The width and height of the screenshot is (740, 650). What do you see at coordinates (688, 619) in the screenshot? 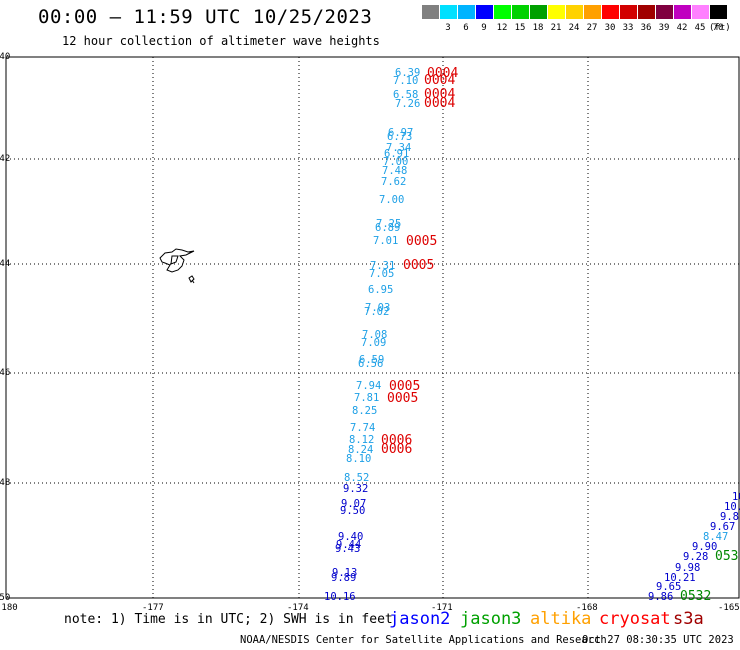
I see `legend-s3a: s3a` at bounding box center [688, 619].